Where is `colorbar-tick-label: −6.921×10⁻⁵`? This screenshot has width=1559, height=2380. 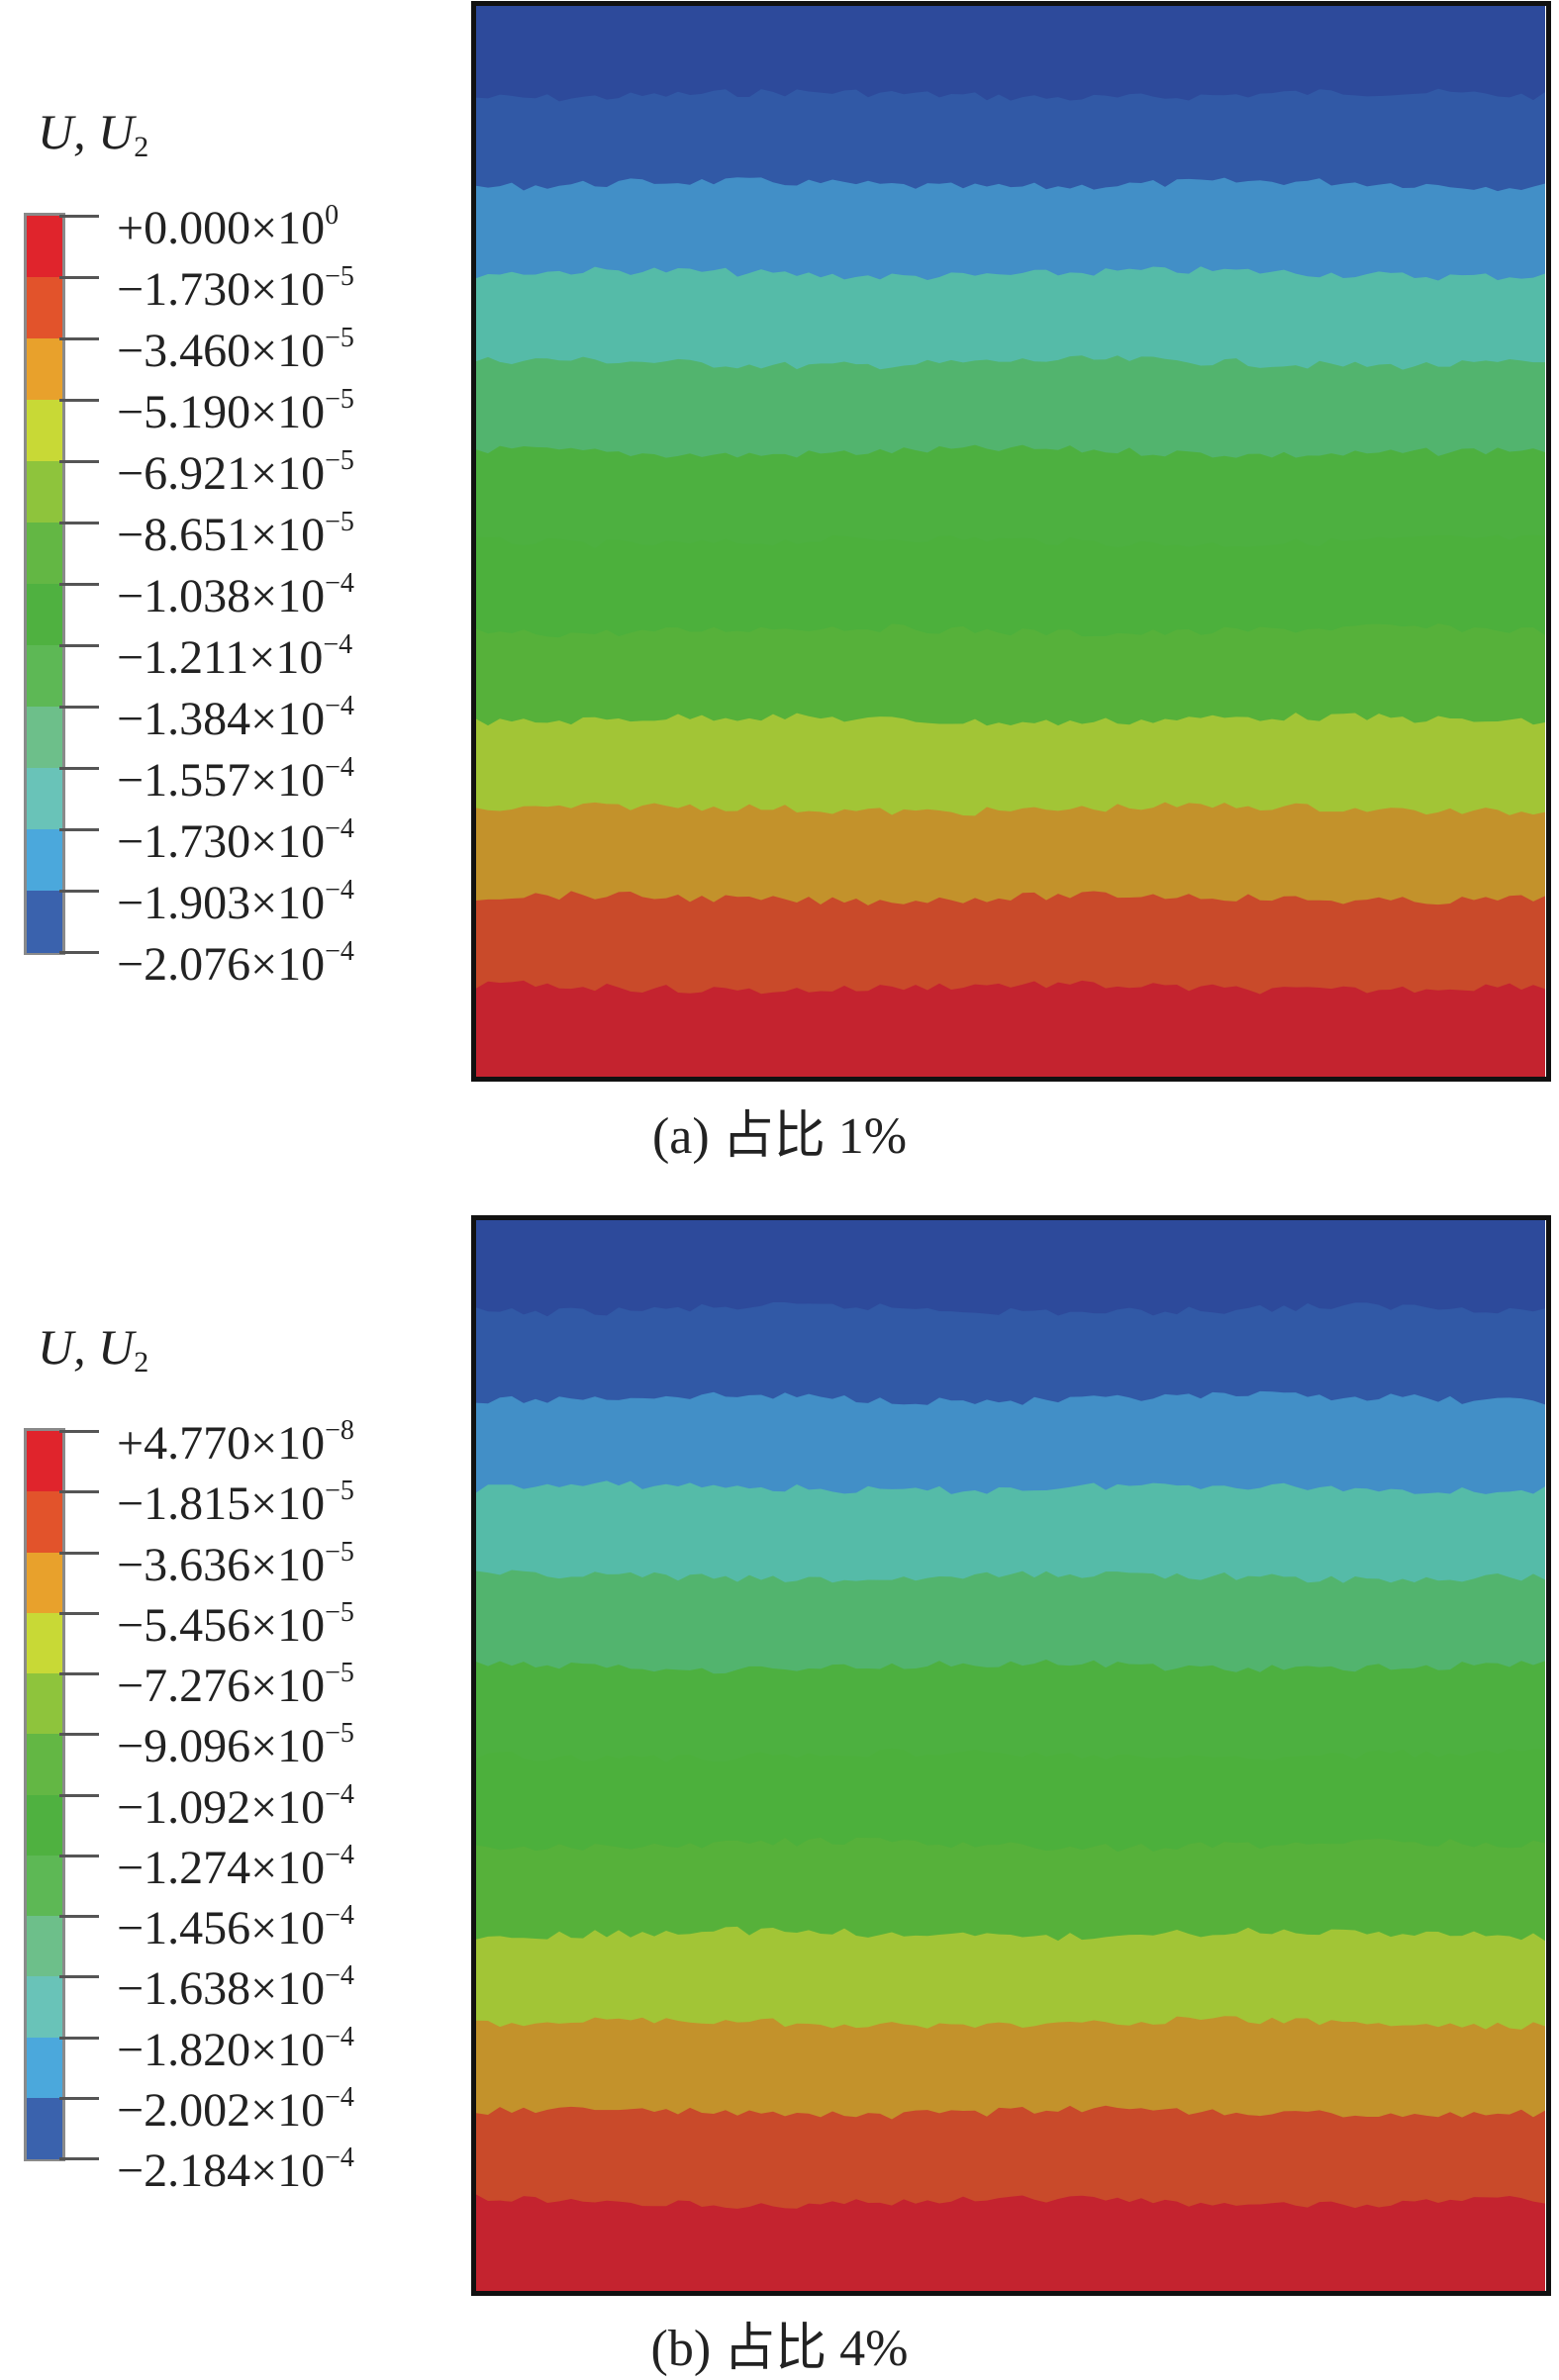
colorbar-tick-label: −6.921×10⁻⁵ is located at coordinates (236, 467).